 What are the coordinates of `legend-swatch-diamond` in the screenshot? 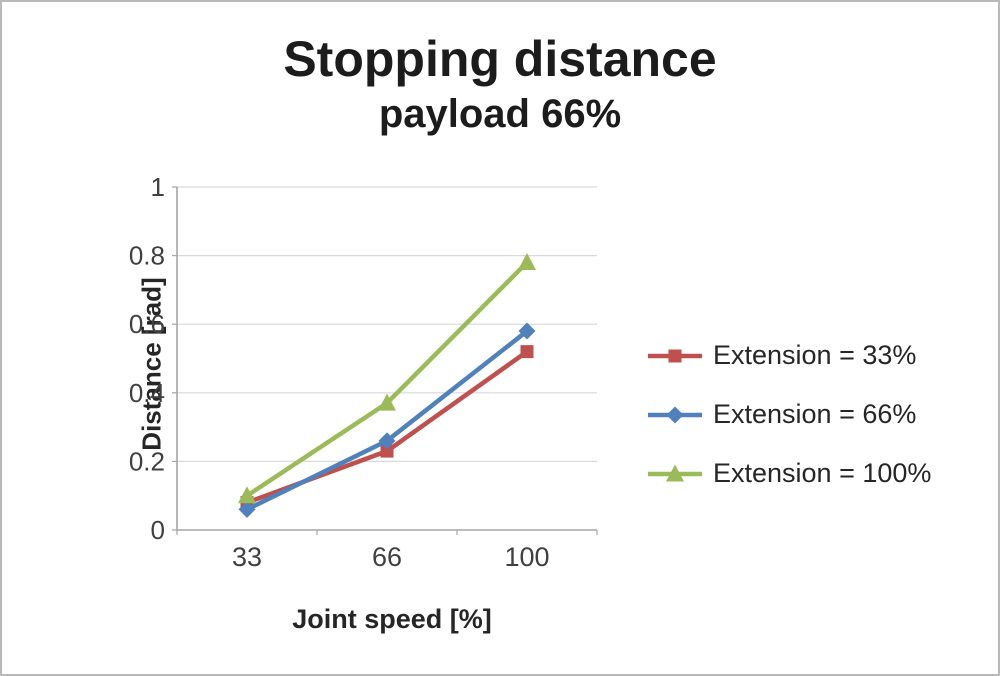 It's located at (675, 414).